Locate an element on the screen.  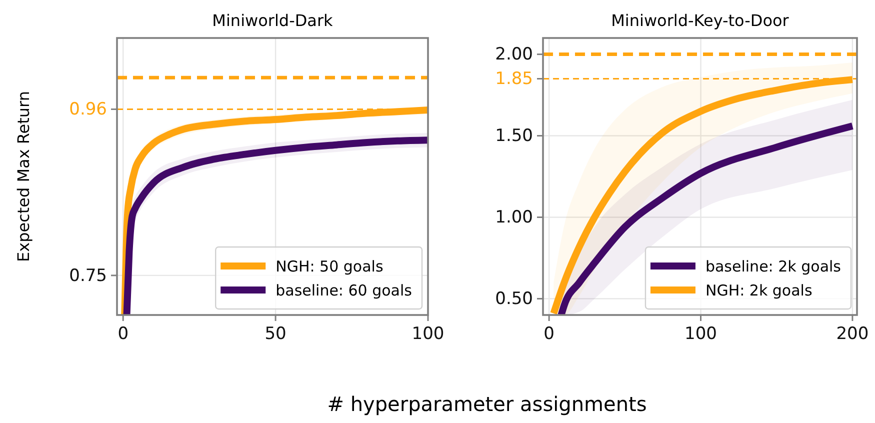
y-axis-title: Expected Max Return is located at coordinates (23, 176).